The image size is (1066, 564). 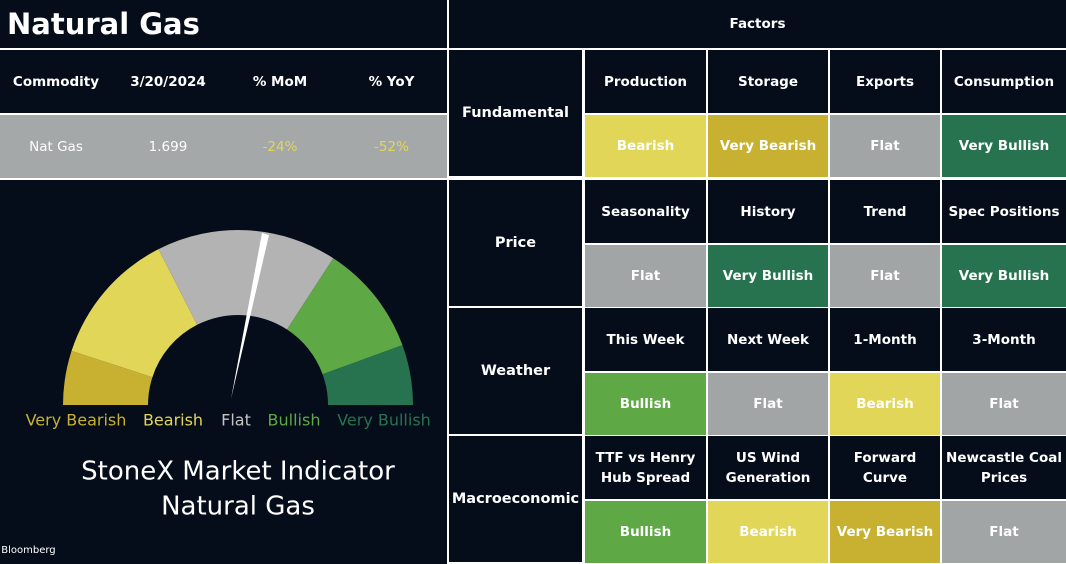 I want to click on factor-group-name: Weather, so click(x=515, y=371).